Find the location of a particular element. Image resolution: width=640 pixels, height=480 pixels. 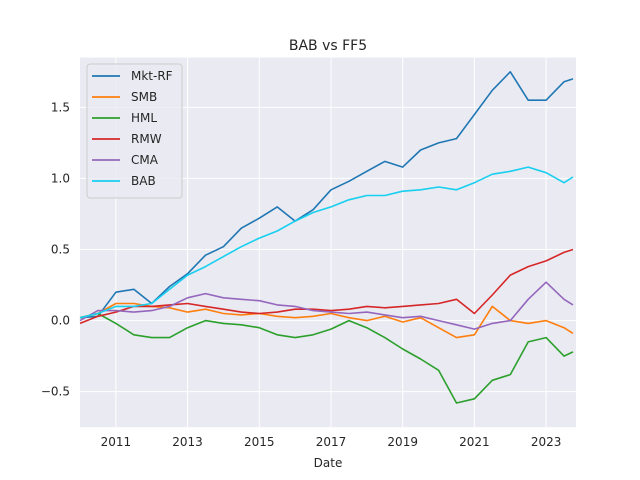

x-tick-label: 2019 is located at coordinates (402, 442).